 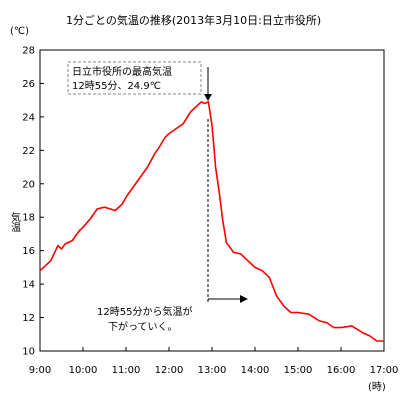 What do you see at coordinates (208, 97) in the screenshot?
I see `max-arrow-head` at bounding box center [208, 97].